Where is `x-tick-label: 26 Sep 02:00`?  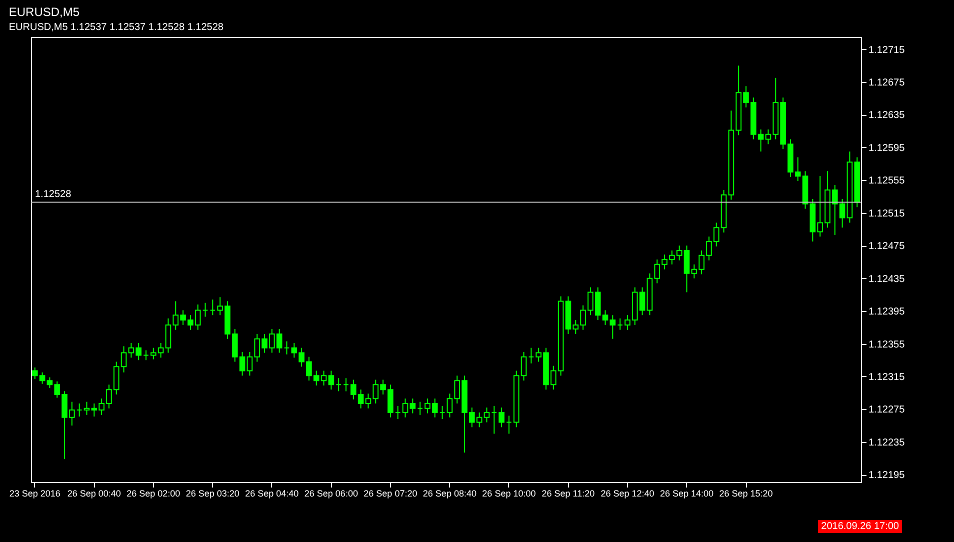
x-tick-label: 26 Sep 02:00 is located at coordinates (153, 493).